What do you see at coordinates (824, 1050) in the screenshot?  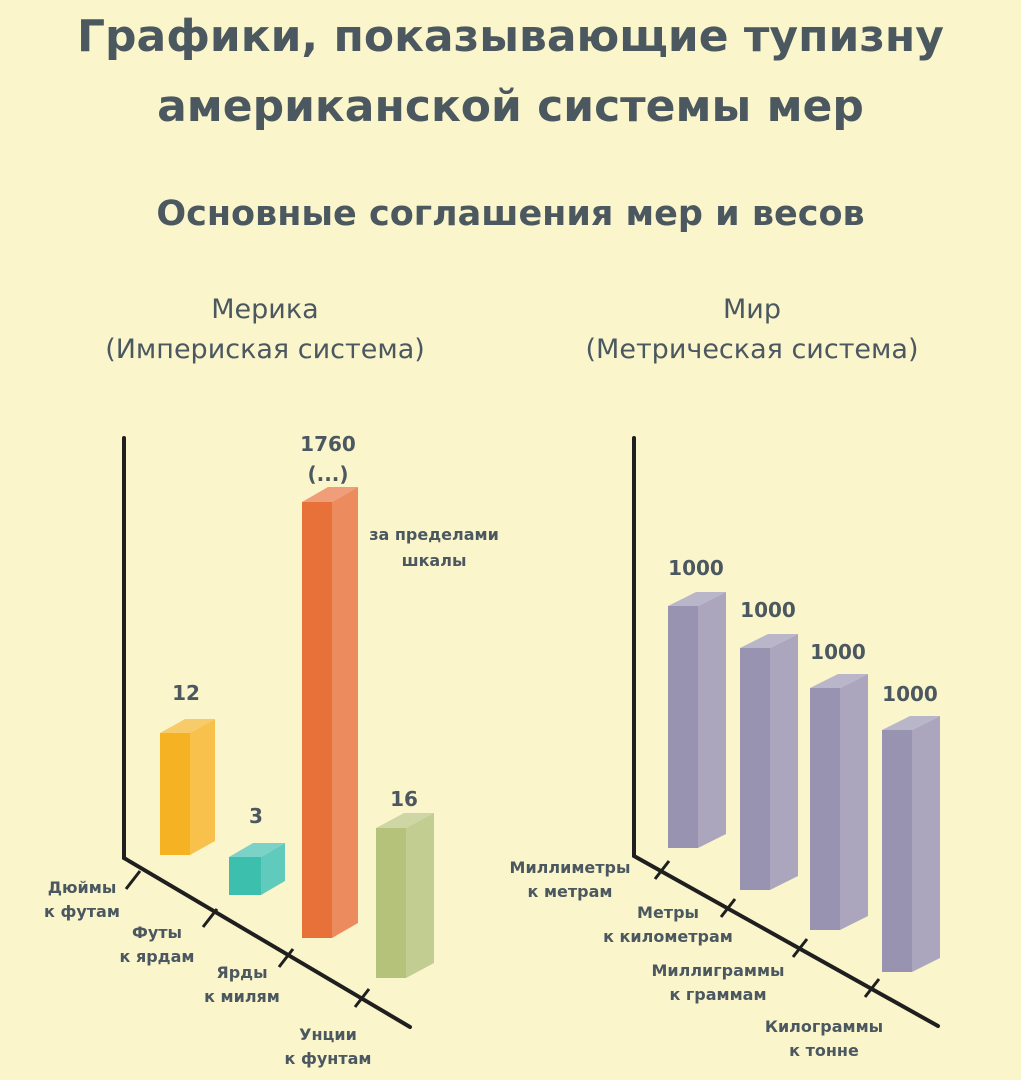 I see `chart-metric-category-label-4-line-2: к тонне` at bounding box center [824, 1050].